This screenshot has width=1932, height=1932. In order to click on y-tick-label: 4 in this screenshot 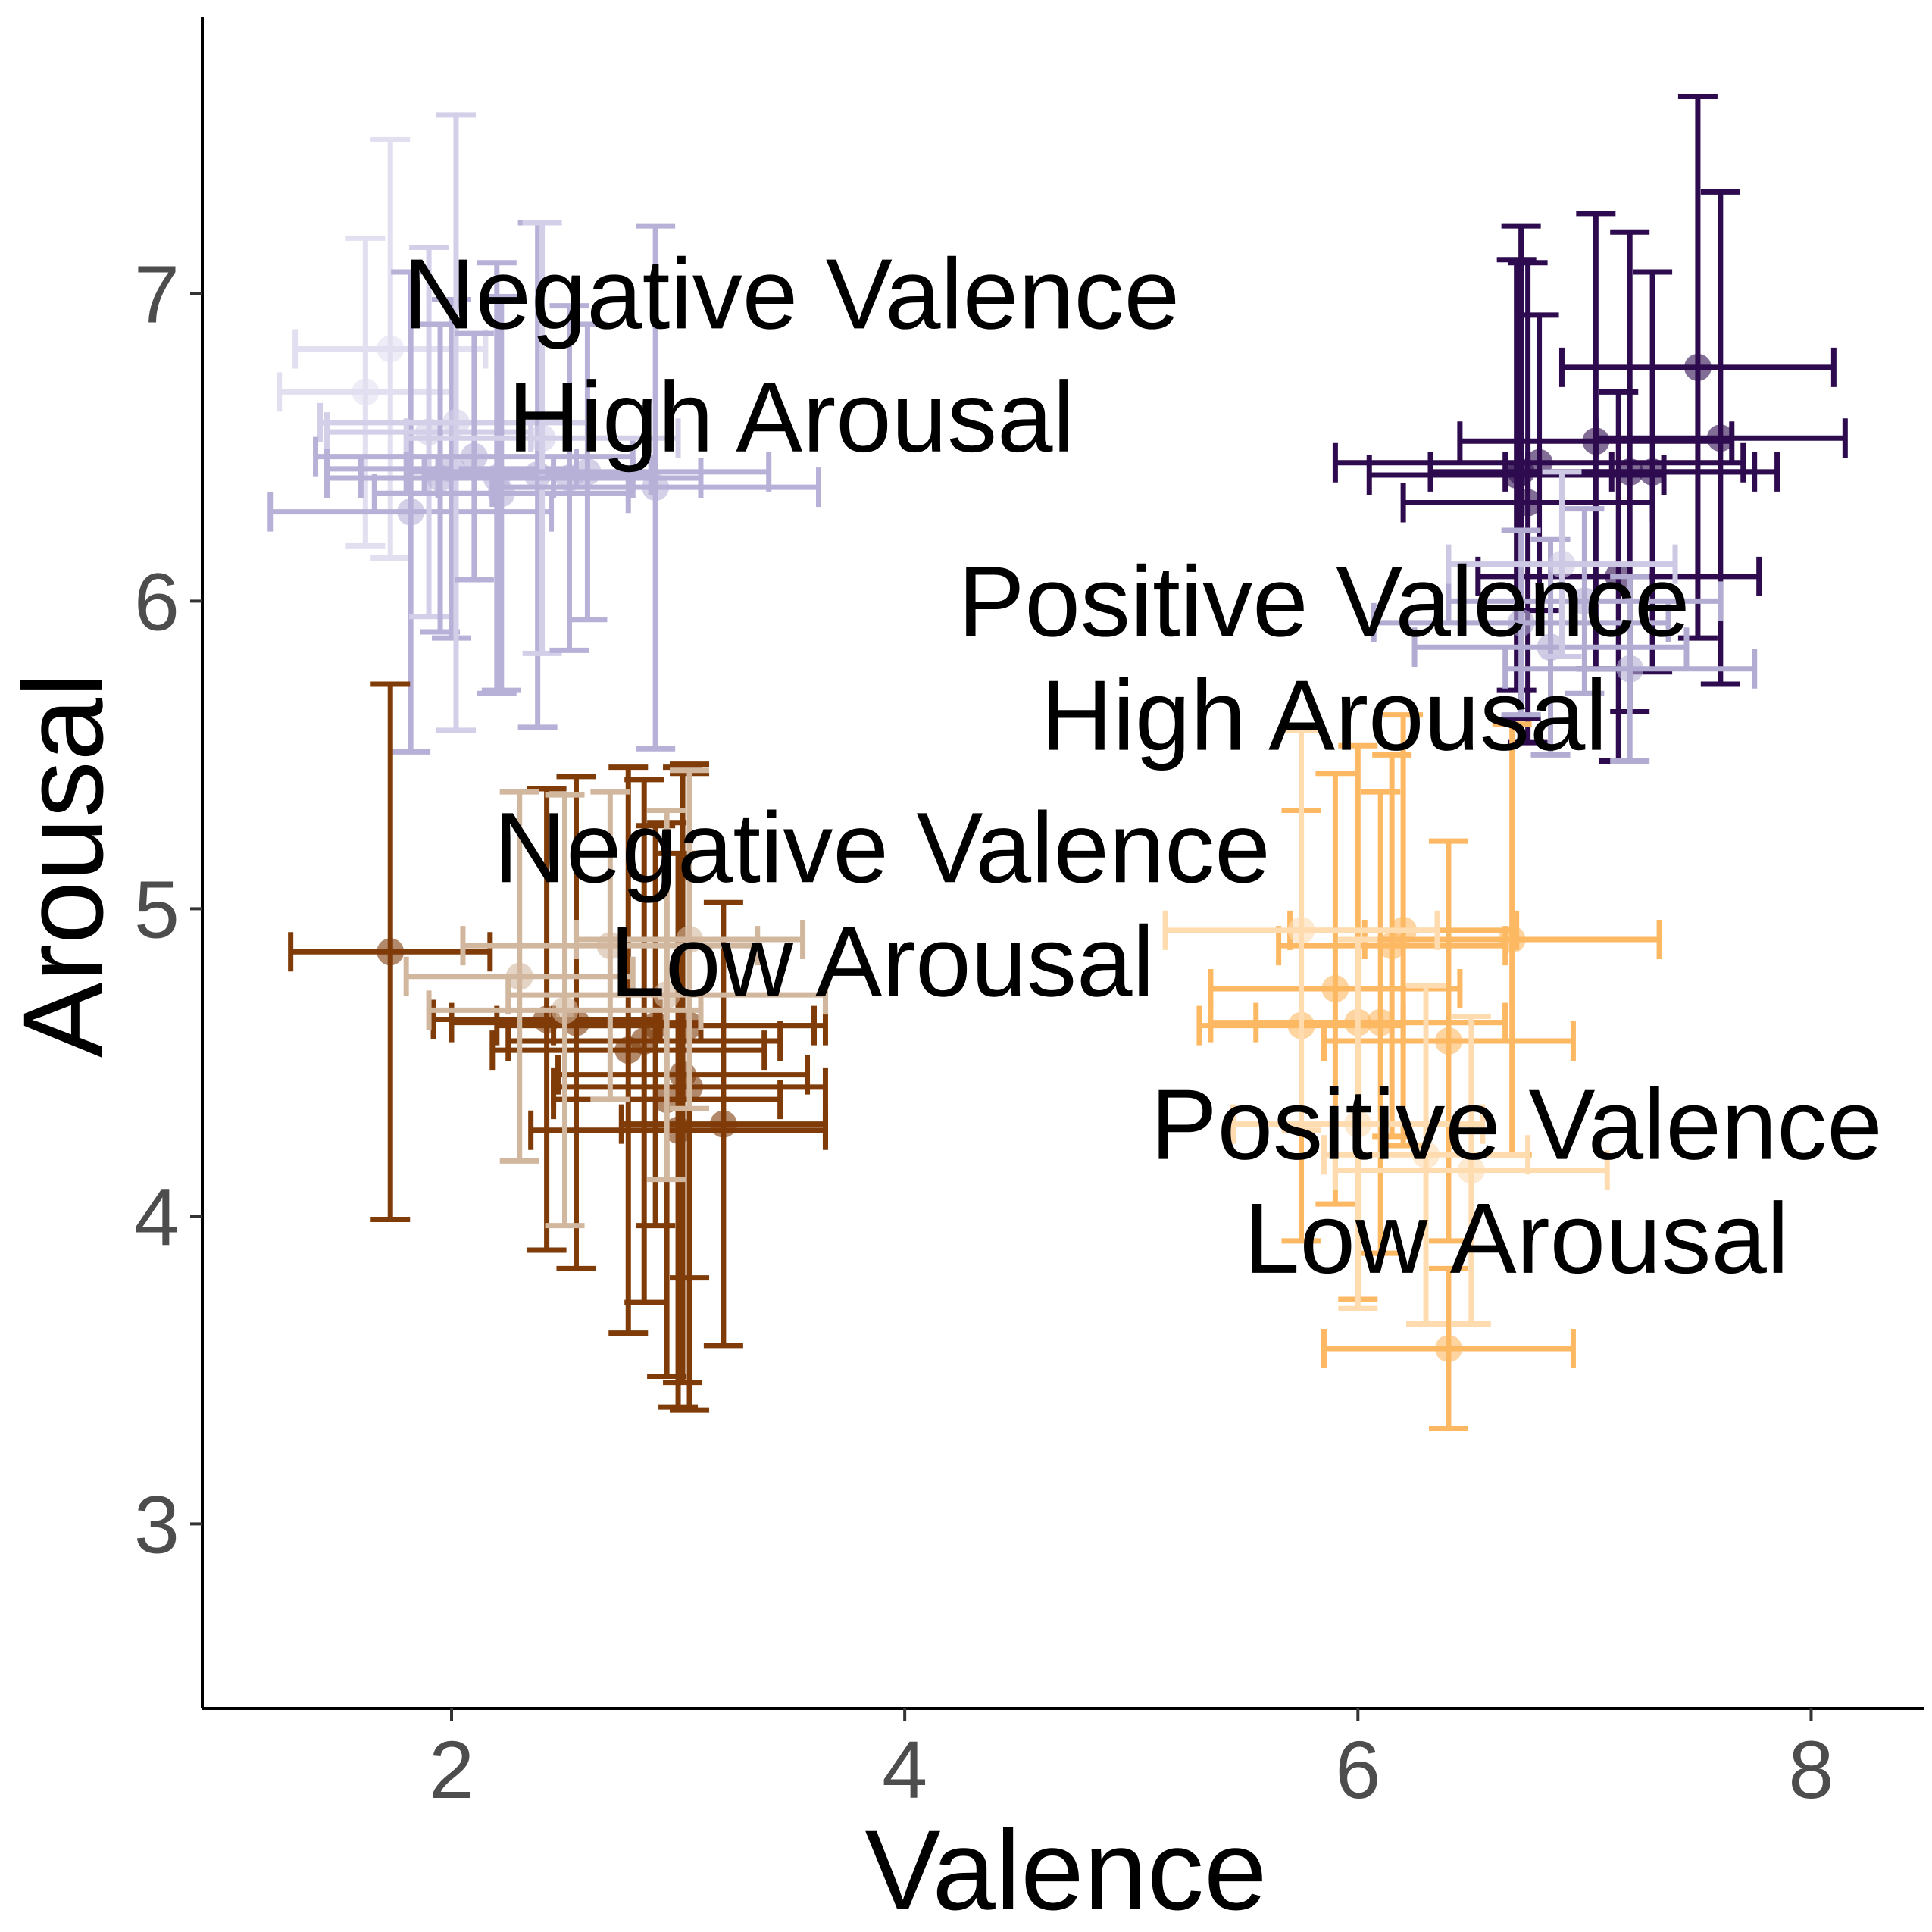, I will do `click(157, 1216)`.